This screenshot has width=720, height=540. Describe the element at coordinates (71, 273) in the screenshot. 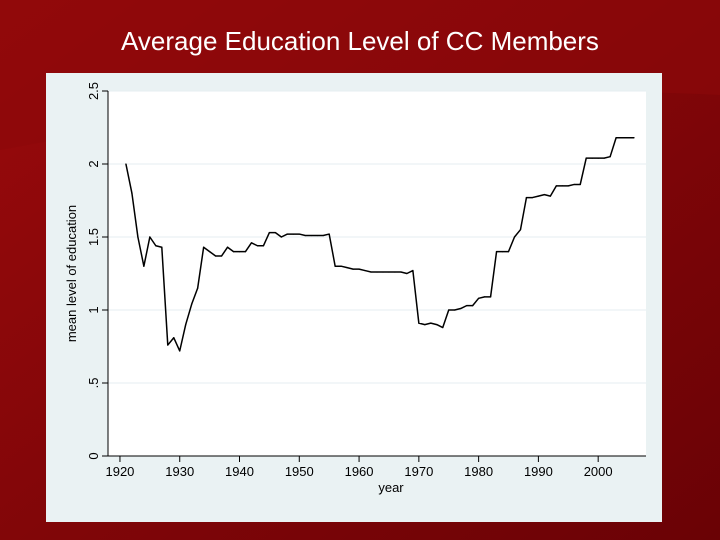

I see `y-axis-title: mean level of education` at that location.